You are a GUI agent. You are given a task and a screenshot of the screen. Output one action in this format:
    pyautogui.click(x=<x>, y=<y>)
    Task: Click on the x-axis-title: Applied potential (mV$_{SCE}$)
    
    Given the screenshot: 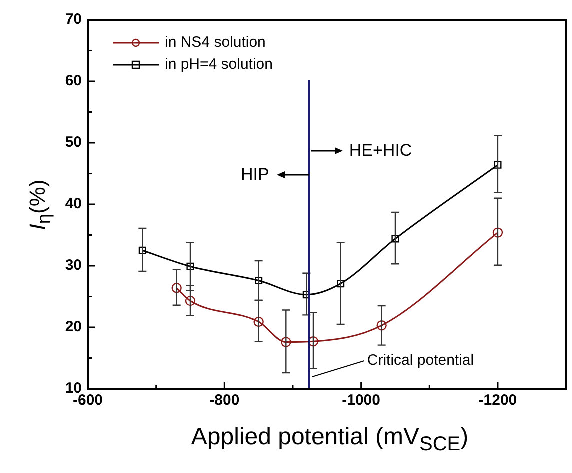 What is the action you would take?
    pyautogui.click(x=330, y=440)
    